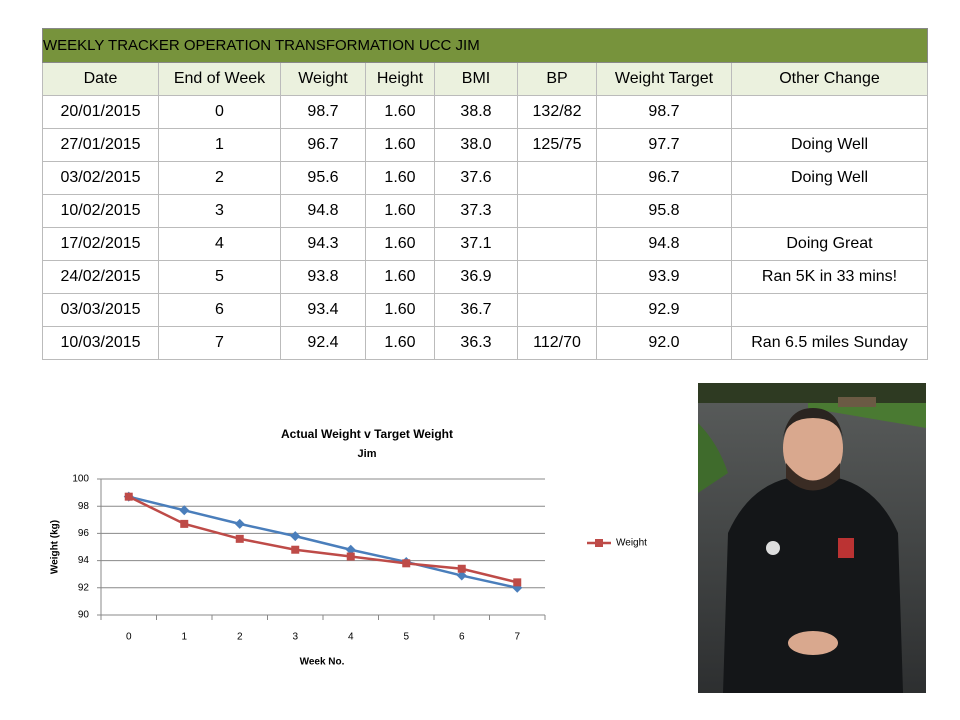 This screenshot has width=960, height=720. I want to click on cell: 36.7, so click(476, 310).